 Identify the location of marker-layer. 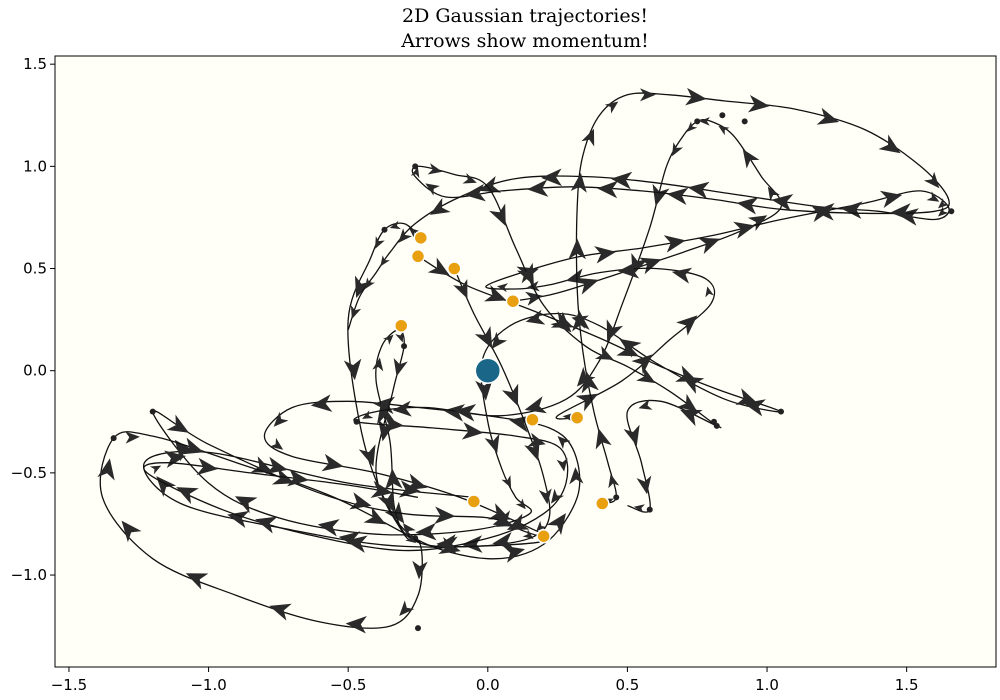
(501, 387).